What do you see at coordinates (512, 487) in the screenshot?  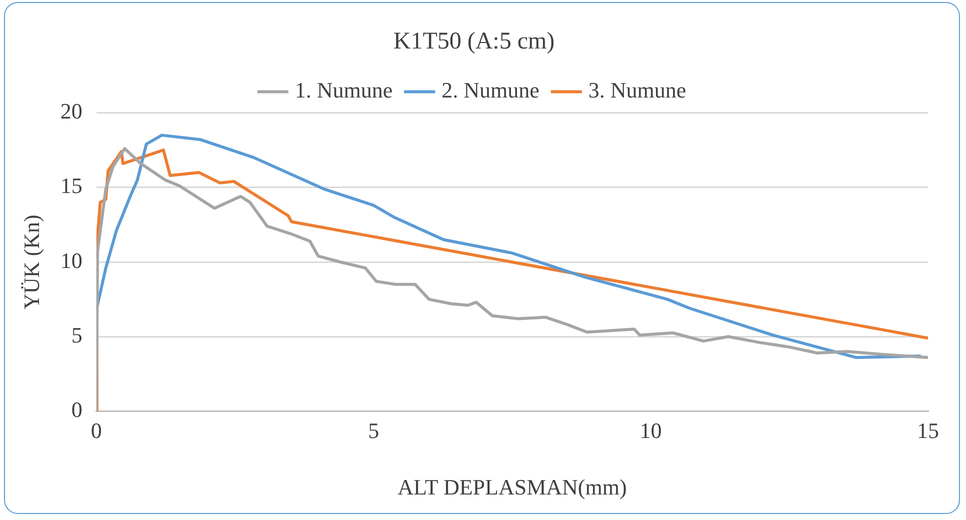 I see `x-axis-title: ALT DEPLASMAN(mm)` at bounding box center [512, 487].